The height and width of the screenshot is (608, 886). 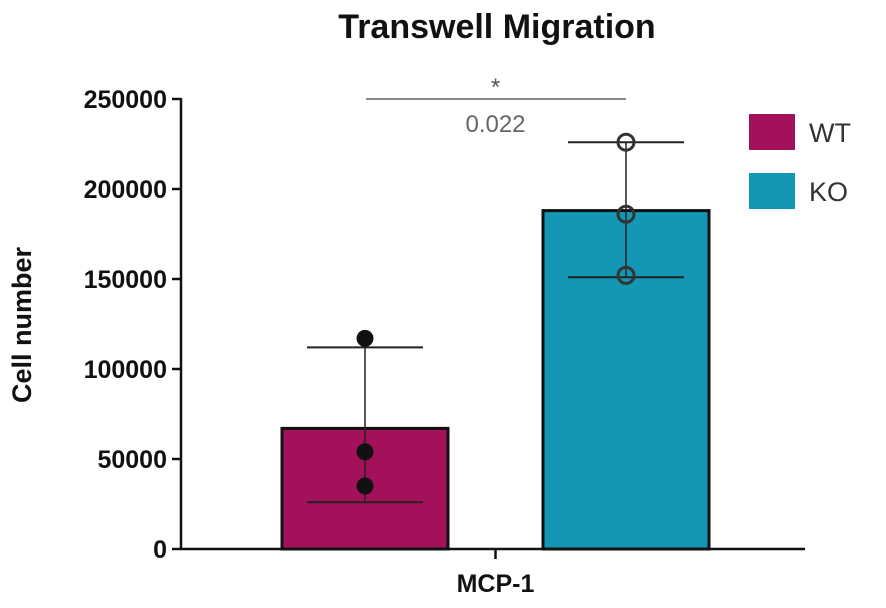 I want to click on y-tick-label: 150000, so click(x=125, y=280).